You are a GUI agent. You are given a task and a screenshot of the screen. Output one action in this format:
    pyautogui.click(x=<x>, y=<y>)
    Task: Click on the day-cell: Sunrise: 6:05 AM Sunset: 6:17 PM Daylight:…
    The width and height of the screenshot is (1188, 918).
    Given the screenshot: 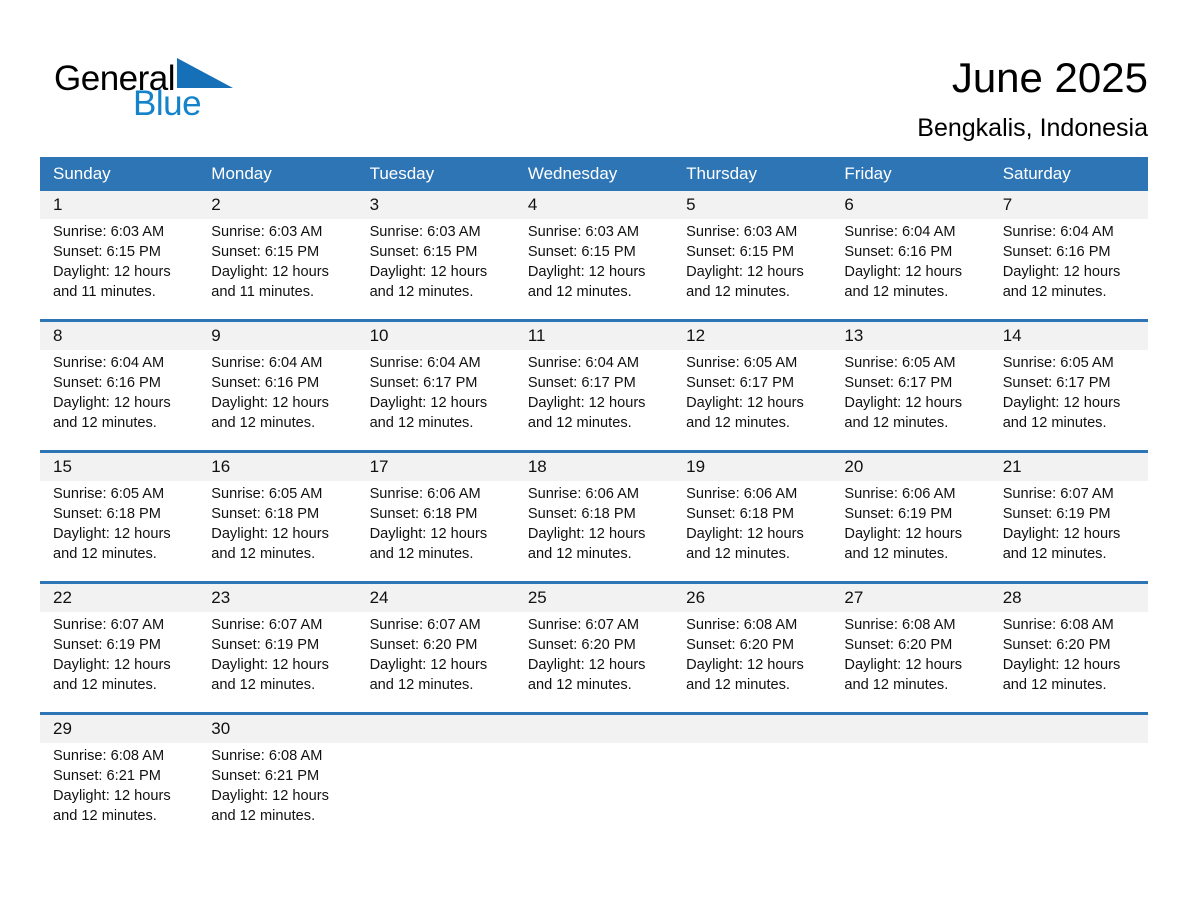 What is the action you would take?
    pyautogui.click(x=752, y=391)
    